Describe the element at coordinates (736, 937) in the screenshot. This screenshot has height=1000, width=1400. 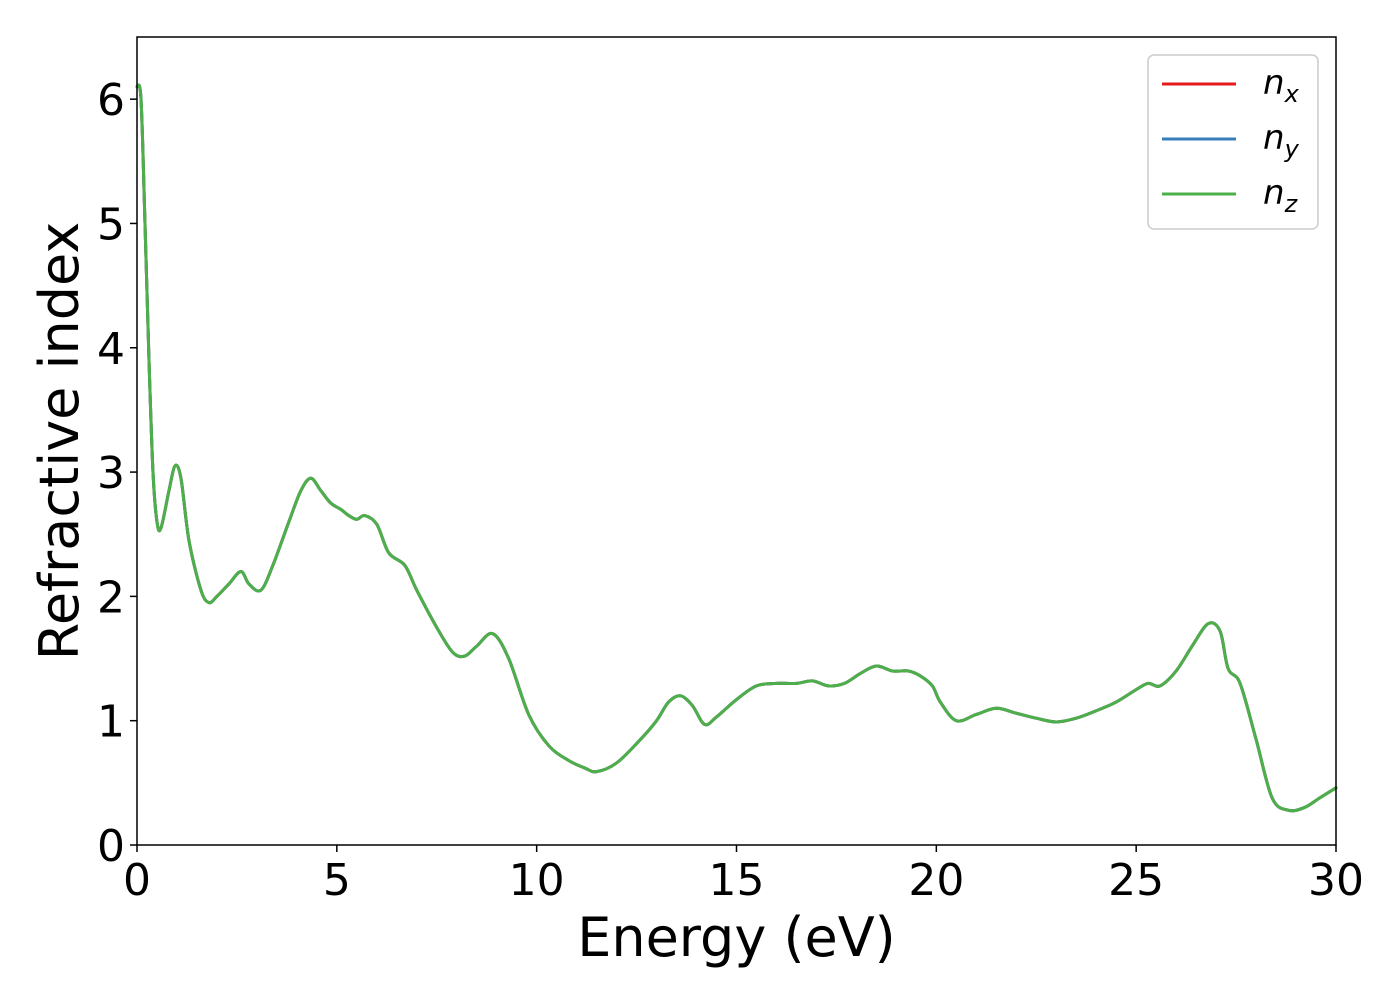
I see `x-axis-label: Energy (eV)` at that location.